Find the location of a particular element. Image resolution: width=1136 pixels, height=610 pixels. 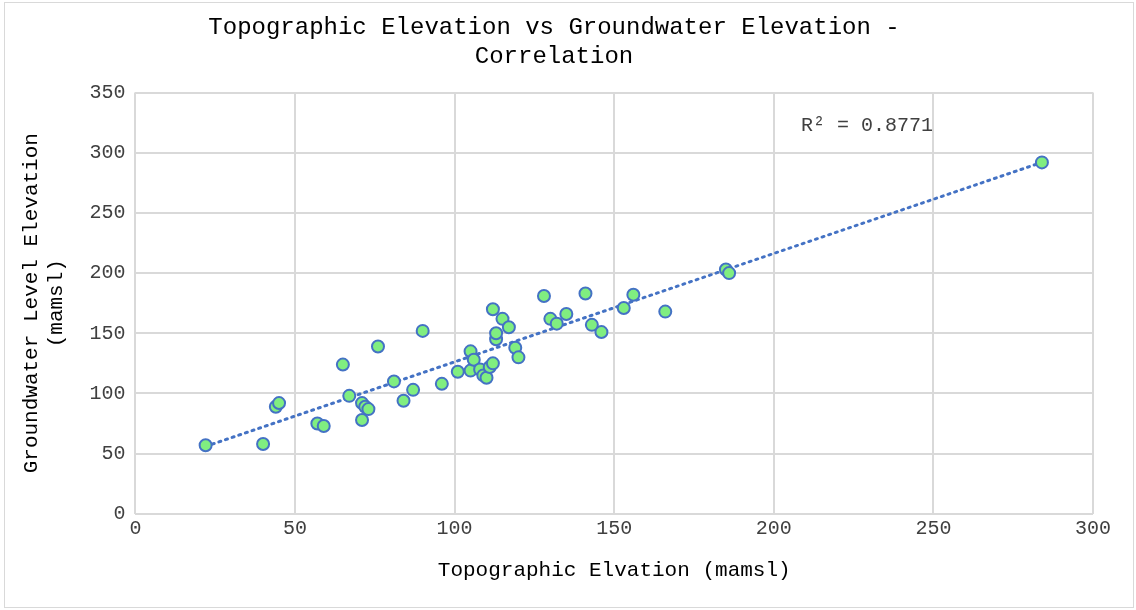

y-tick-label: 350 is located at coordinates (107, 92).